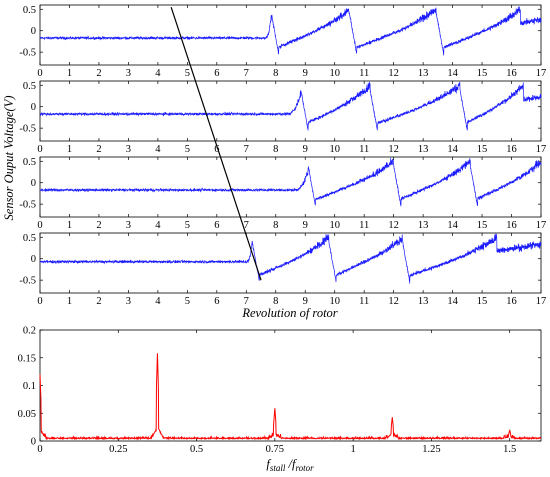 This screenshot has width=550, height=477. Describe the element at coordinates (216, 149) in the screenshot. I see `sensor-2-xtick-label: 6` at that location.